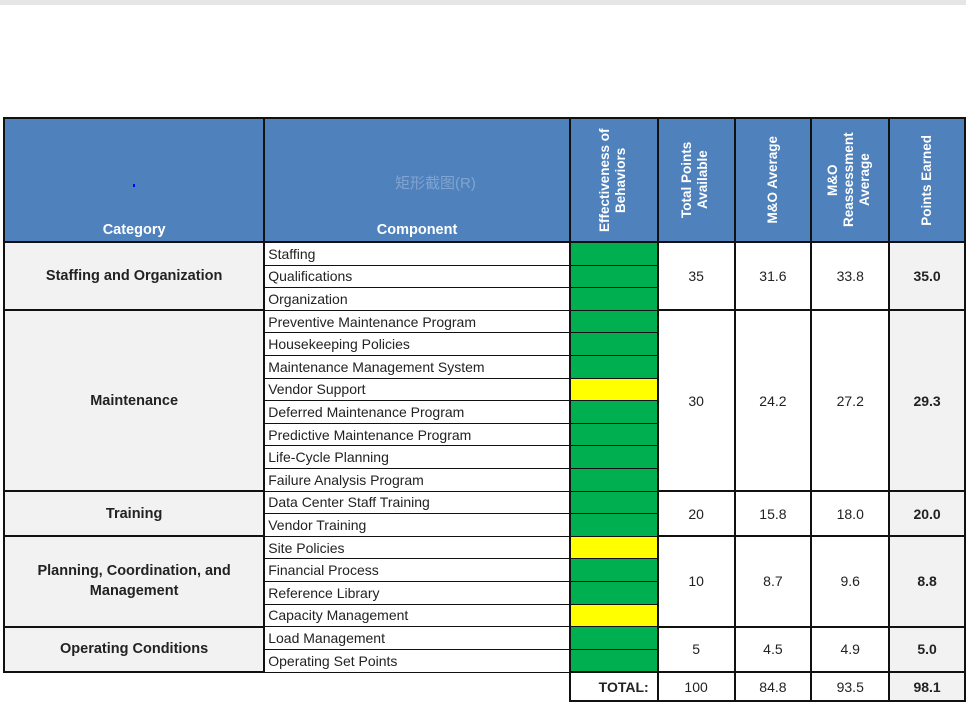 The image size is (966, 725). What do you see at coordinates (417, 570) in the screenshot?
I see `component-cell: Financial Process` at bounding box center [417, 570].